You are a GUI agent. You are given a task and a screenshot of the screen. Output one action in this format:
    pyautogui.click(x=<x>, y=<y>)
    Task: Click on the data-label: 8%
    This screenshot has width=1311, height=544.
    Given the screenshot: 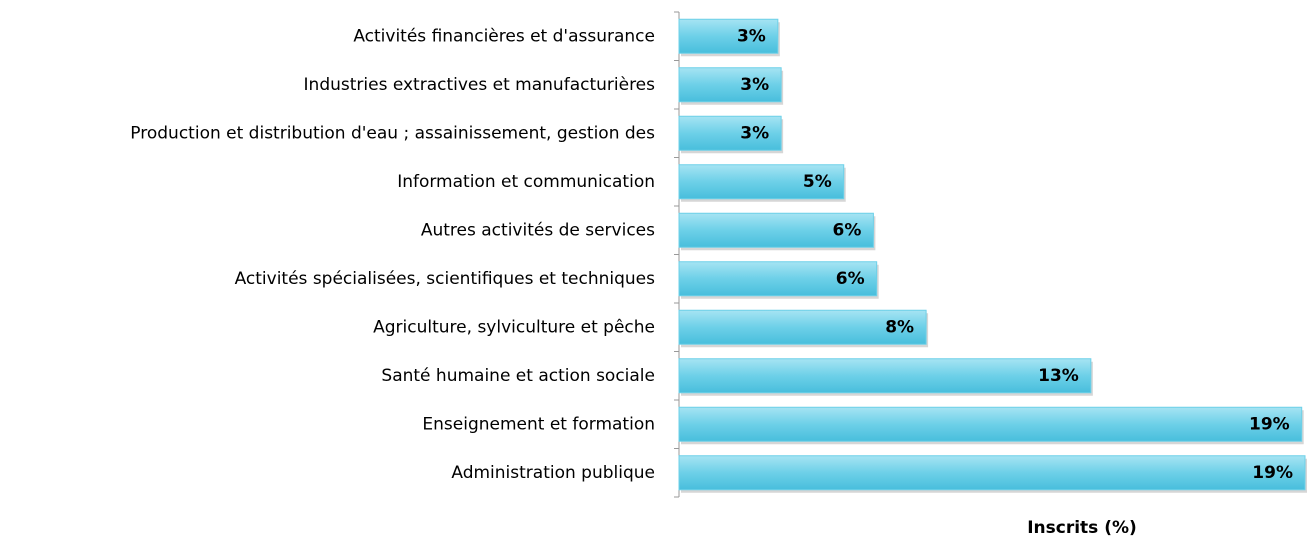 What is the action you would take?
    pyautogui.click(x=899, y=327)
    